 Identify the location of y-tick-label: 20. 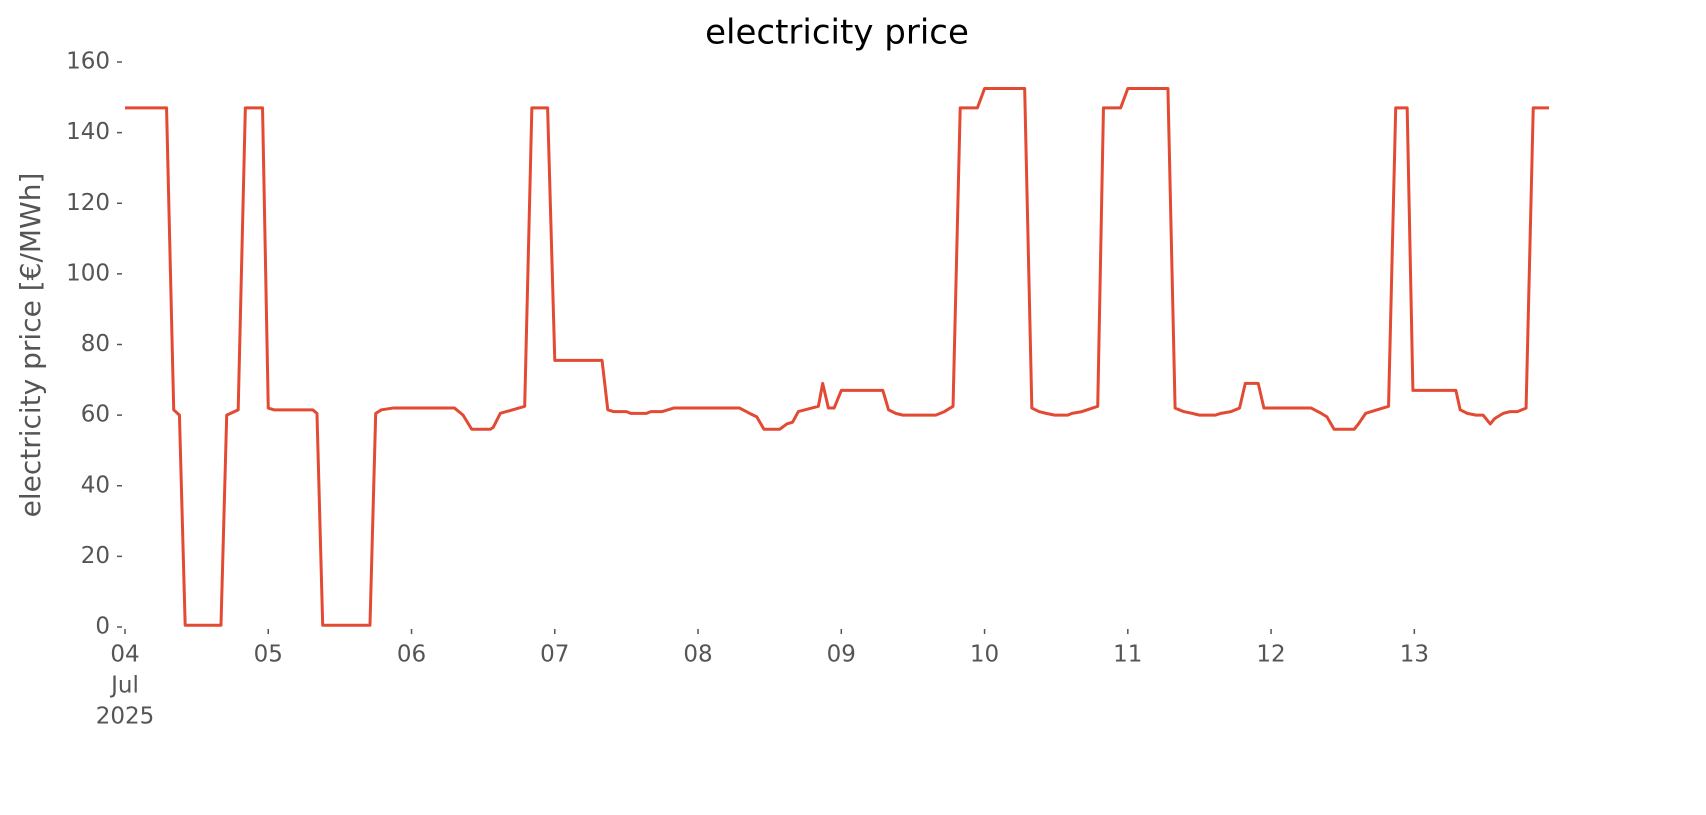
(95, 556).